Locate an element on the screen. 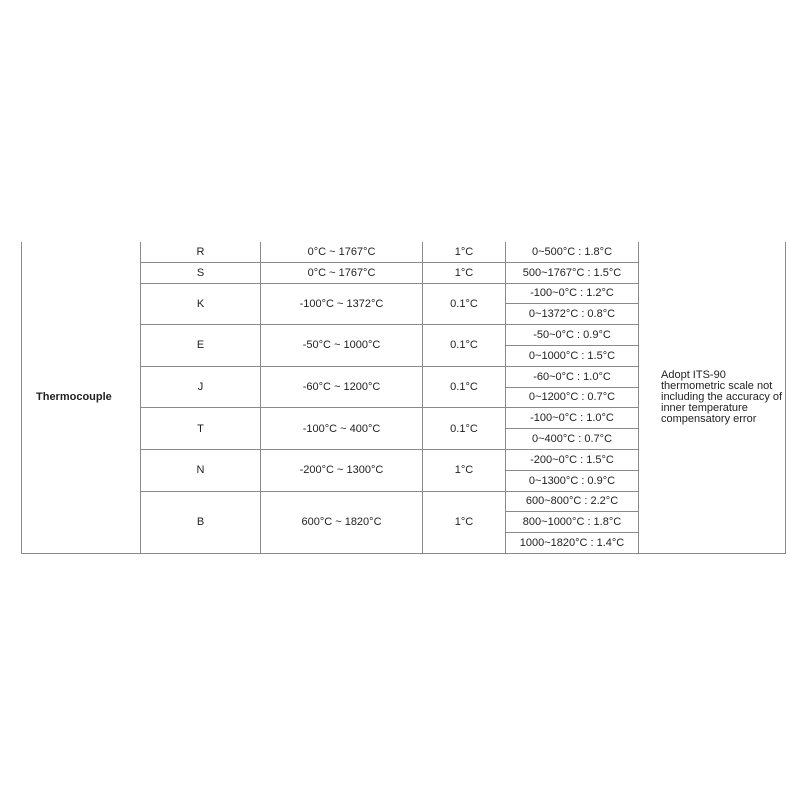 This screenshot has width=800, height=800. thermocouple-type: E is located at coordinates (200, 345).